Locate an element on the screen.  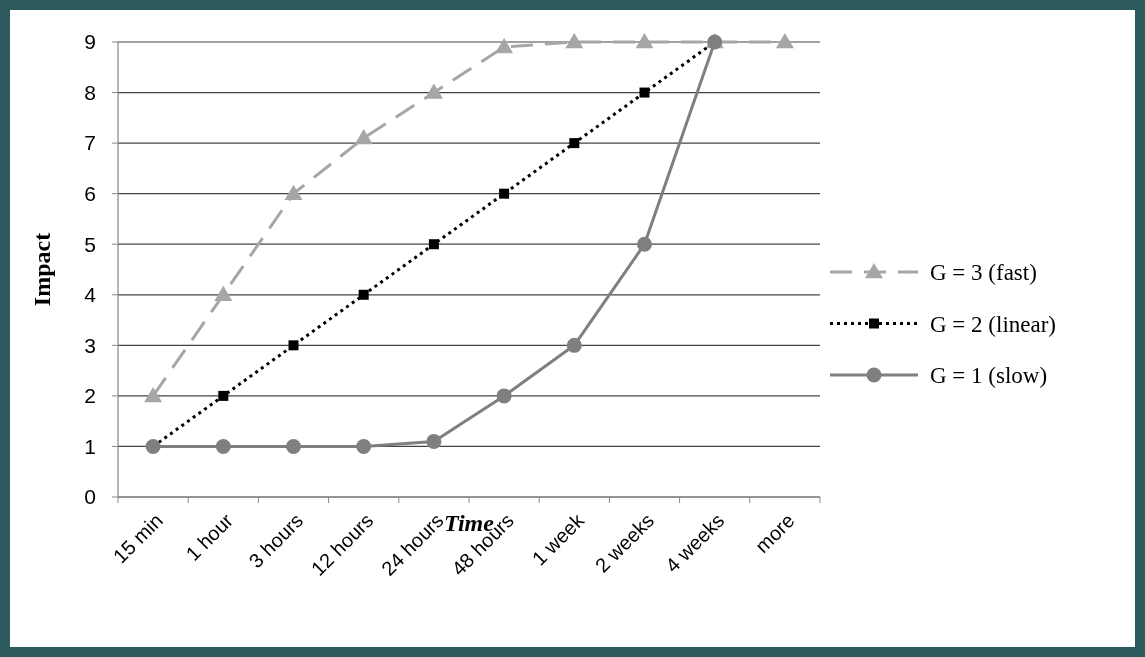
x-tick-label: 1 hour is located at coordinates (209, 536).